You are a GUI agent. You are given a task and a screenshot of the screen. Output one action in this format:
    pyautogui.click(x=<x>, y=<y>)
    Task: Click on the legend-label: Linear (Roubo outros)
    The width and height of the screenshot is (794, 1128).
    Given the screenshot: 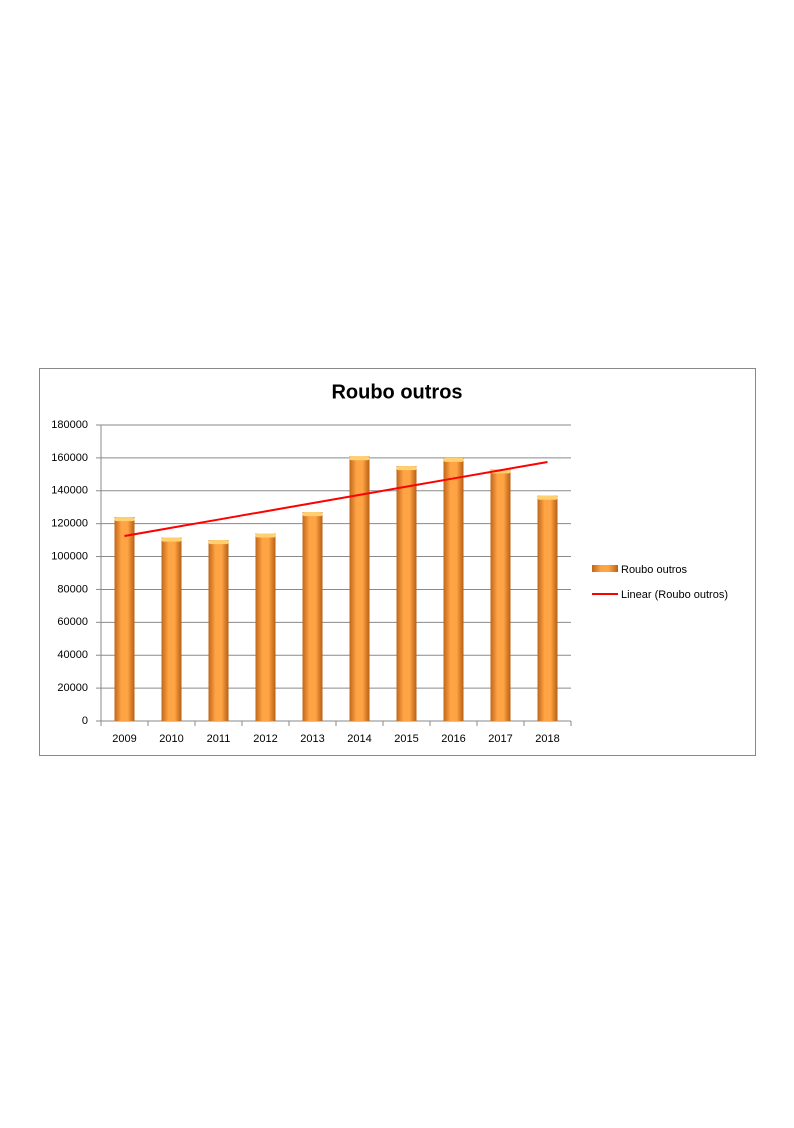 What is the action you would take?
    pyautogui.click(x=674, y=595)
    